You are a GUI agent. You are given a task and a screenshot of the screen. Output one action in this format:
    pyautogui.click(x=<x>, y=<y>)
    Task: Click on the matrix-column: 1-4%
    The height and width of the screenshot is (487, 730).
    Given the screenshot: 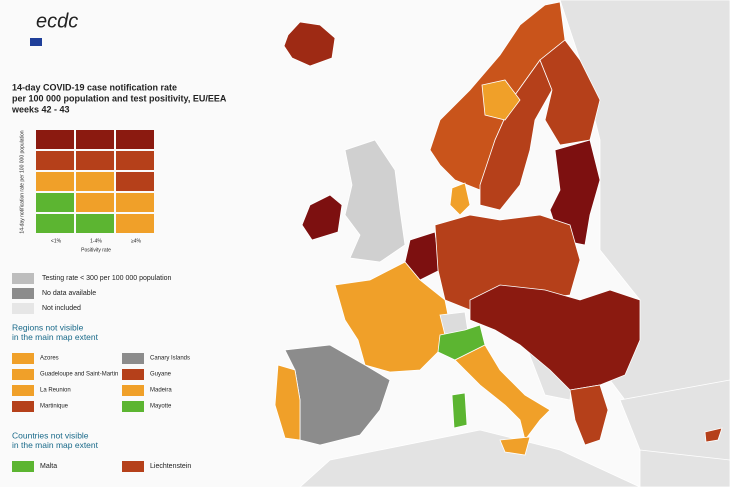 What is the action you would take?
    pyautogui.click(x=96, y=241)
    